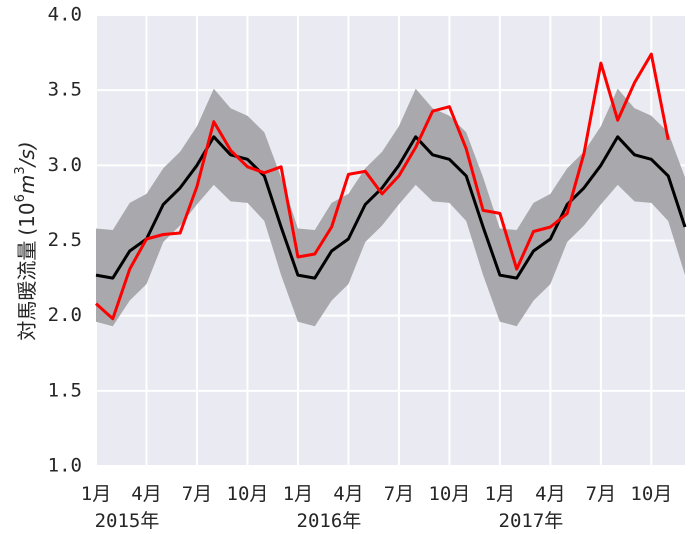 This screenshot has width=690, height=534. Describe the element at coordinates (65, 315) in the screenshot. I see `y-tick-label-2: 2.0` at that location.